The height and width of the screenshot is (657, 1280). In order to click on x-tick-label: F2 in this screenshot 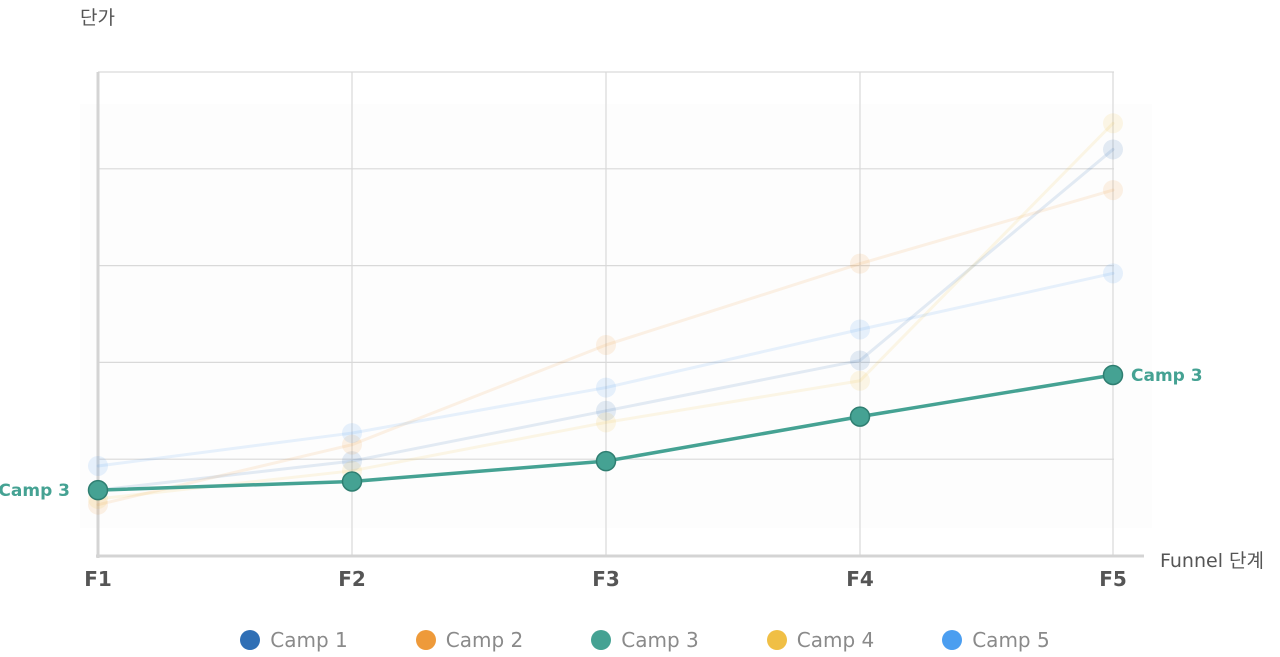, I will do `click(352, 579)`.